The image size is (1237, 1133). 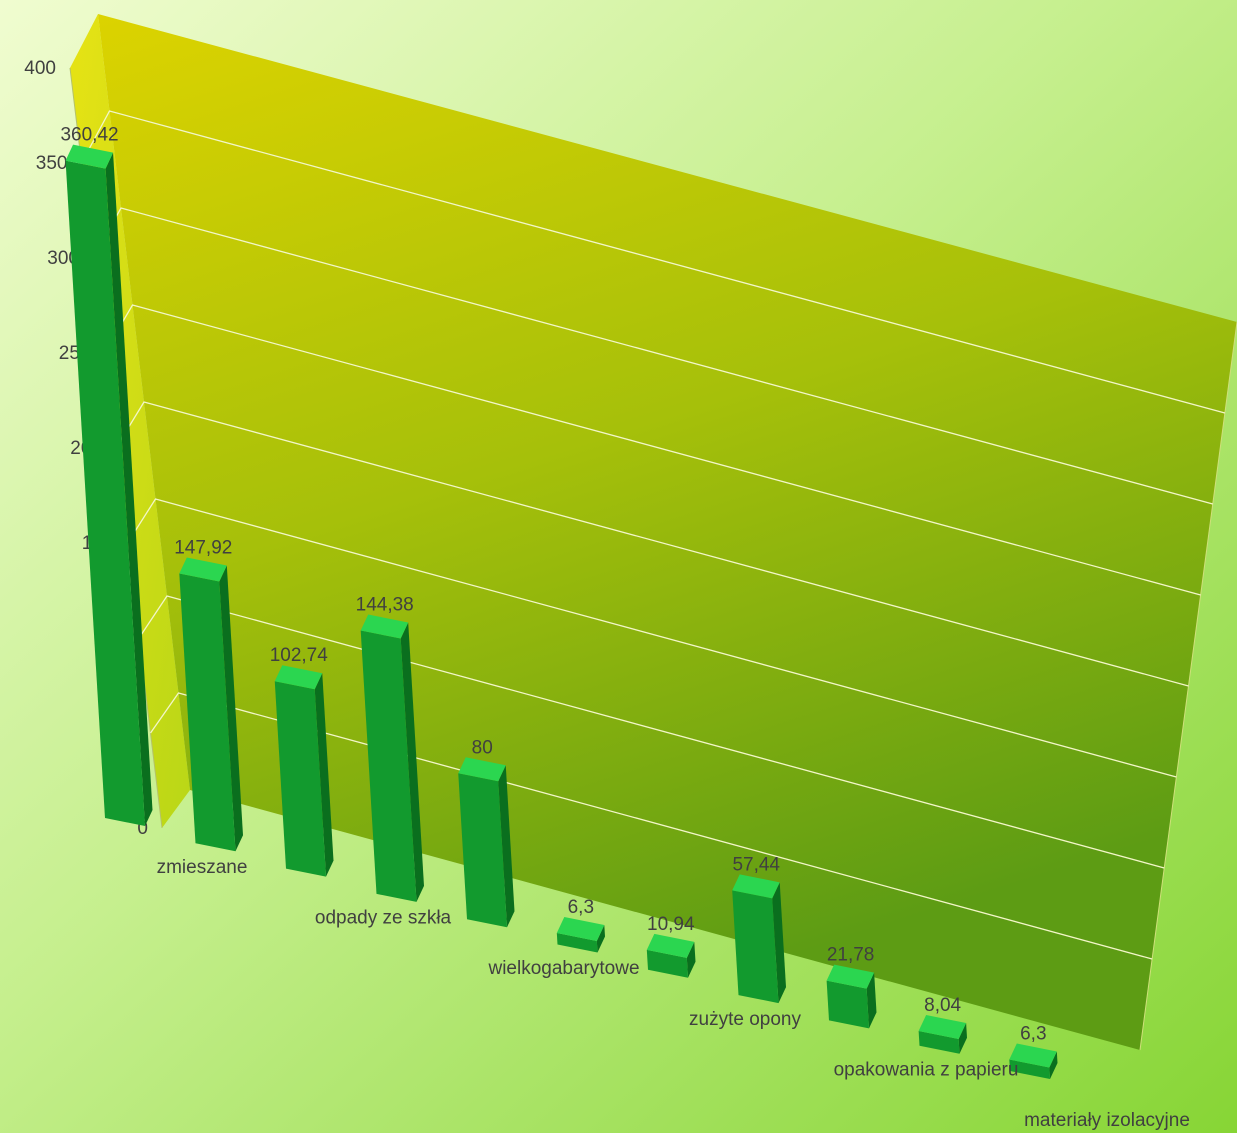 I want to click on x-tick-label: zużyte opony, so click(x=745, y=1019).